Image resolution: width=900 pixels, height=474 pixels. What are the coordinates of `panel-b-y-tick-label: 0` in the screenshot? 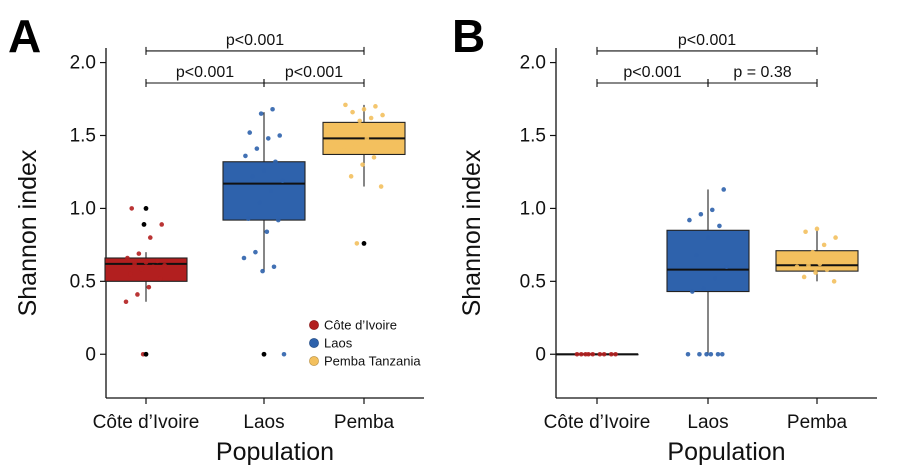 It's located at (540, 354).